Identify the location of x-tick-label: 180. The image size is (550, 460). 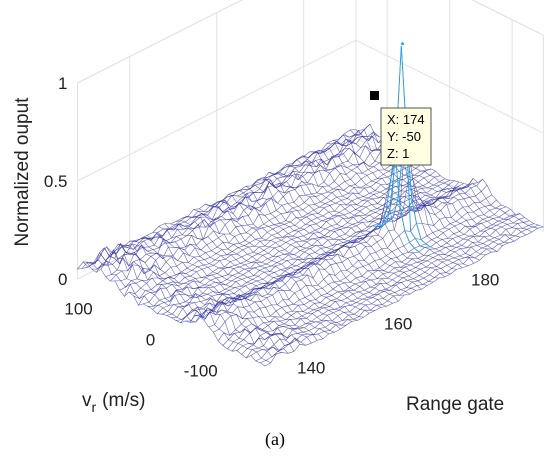
(485, 280).